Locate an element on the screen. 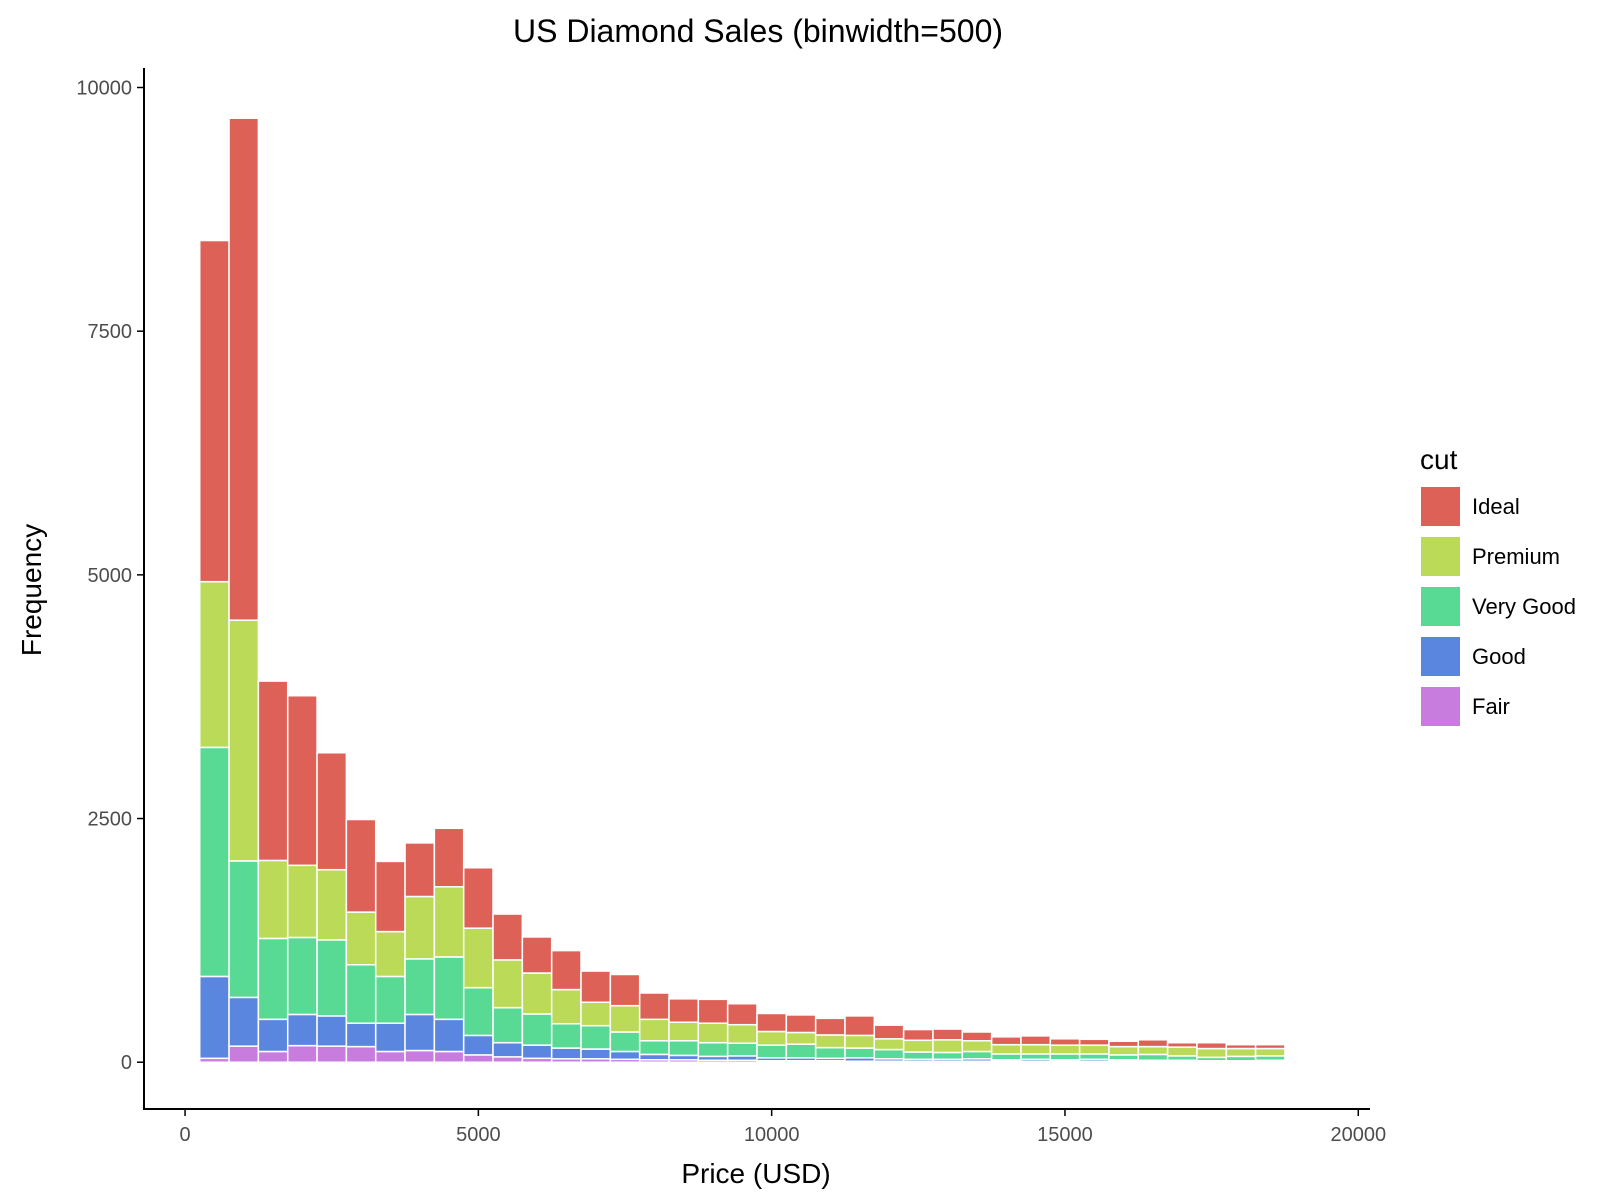 This screenshot has height=1200, width=1600. y-tick-label: 7500 is located at coordinates (110, 332).